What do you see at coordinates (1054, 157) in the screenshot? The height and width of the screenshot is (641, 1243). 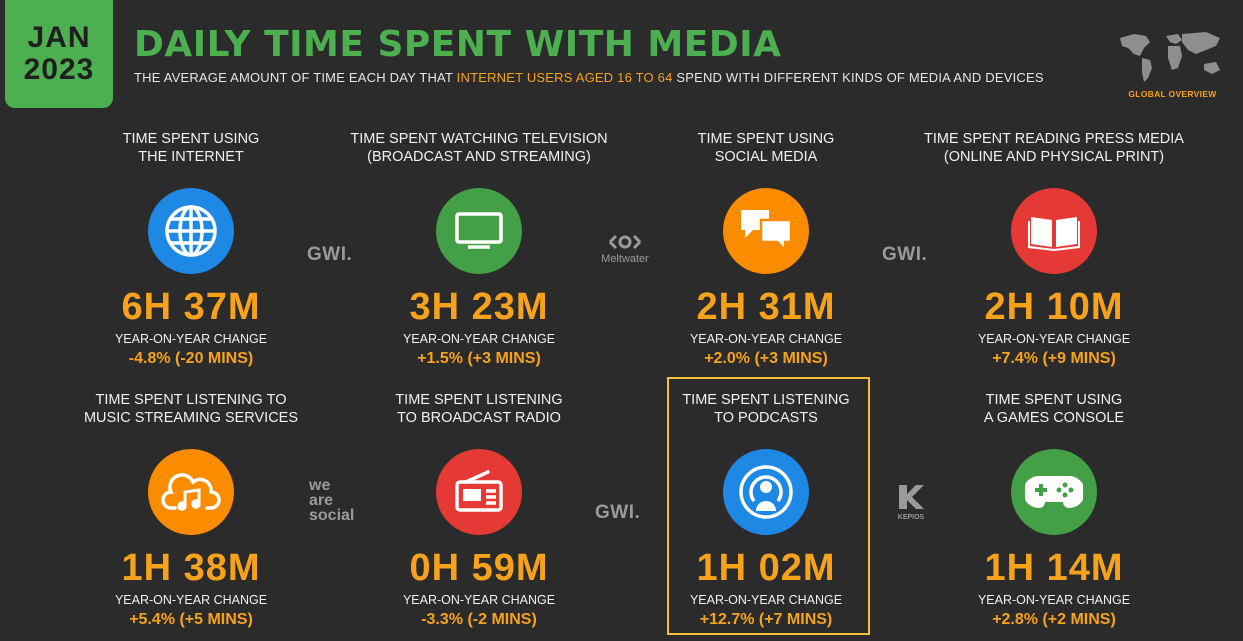 I see `card-label-line2: (ONLINE AND PHYSICAL PRINT)` at bounding box center [1054, 157].